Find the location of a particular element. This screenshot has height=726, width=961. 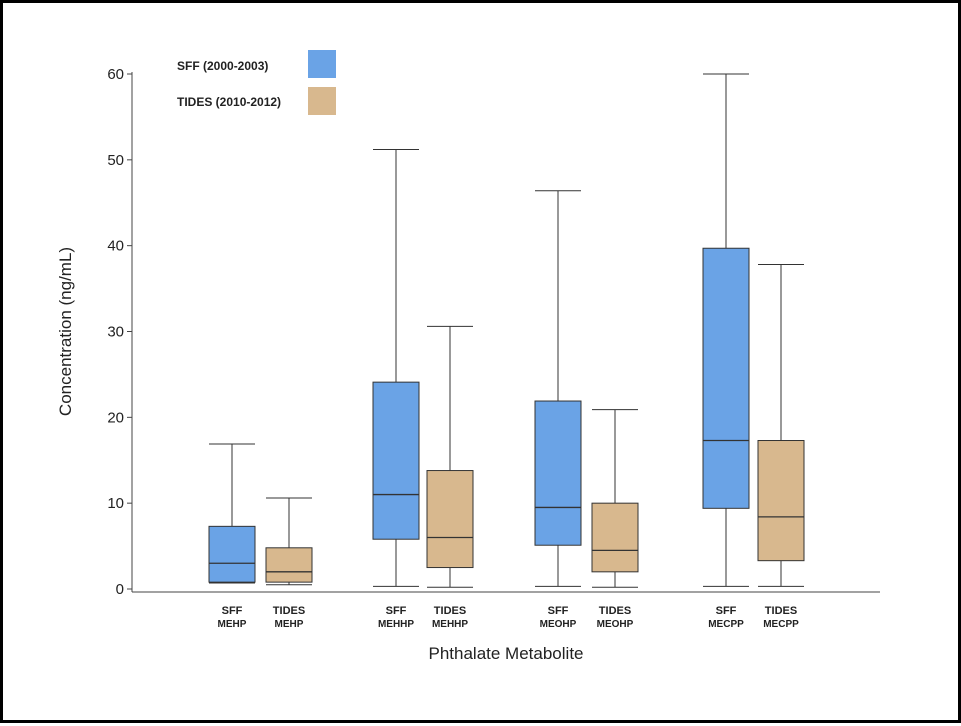

legend-label: TIDES (2010-2012) is located at coordinates (229, 102).